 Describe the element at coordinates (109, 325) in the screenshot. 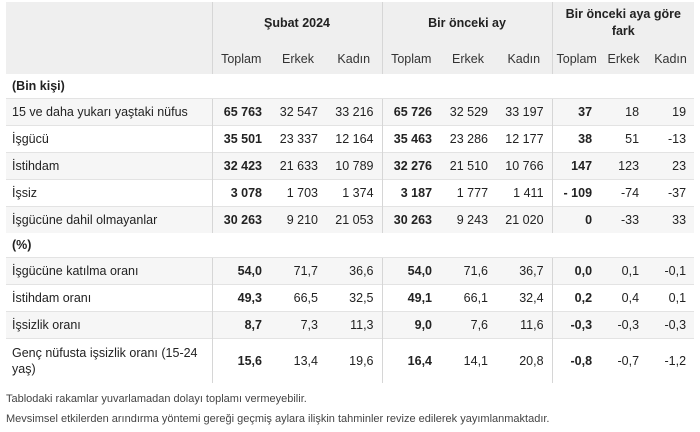

I see `row-label: İşsizlik oranı` at that location.